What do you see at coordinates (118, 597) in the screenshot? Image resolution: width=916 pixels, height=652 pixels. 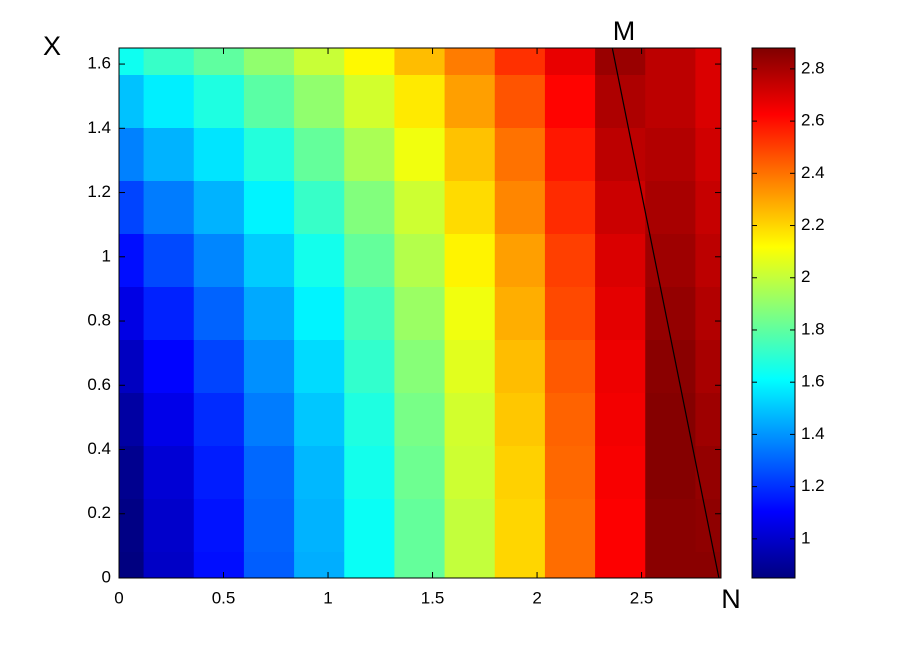 I see `x-tick-label: 0` at bounding box center [118, 597].